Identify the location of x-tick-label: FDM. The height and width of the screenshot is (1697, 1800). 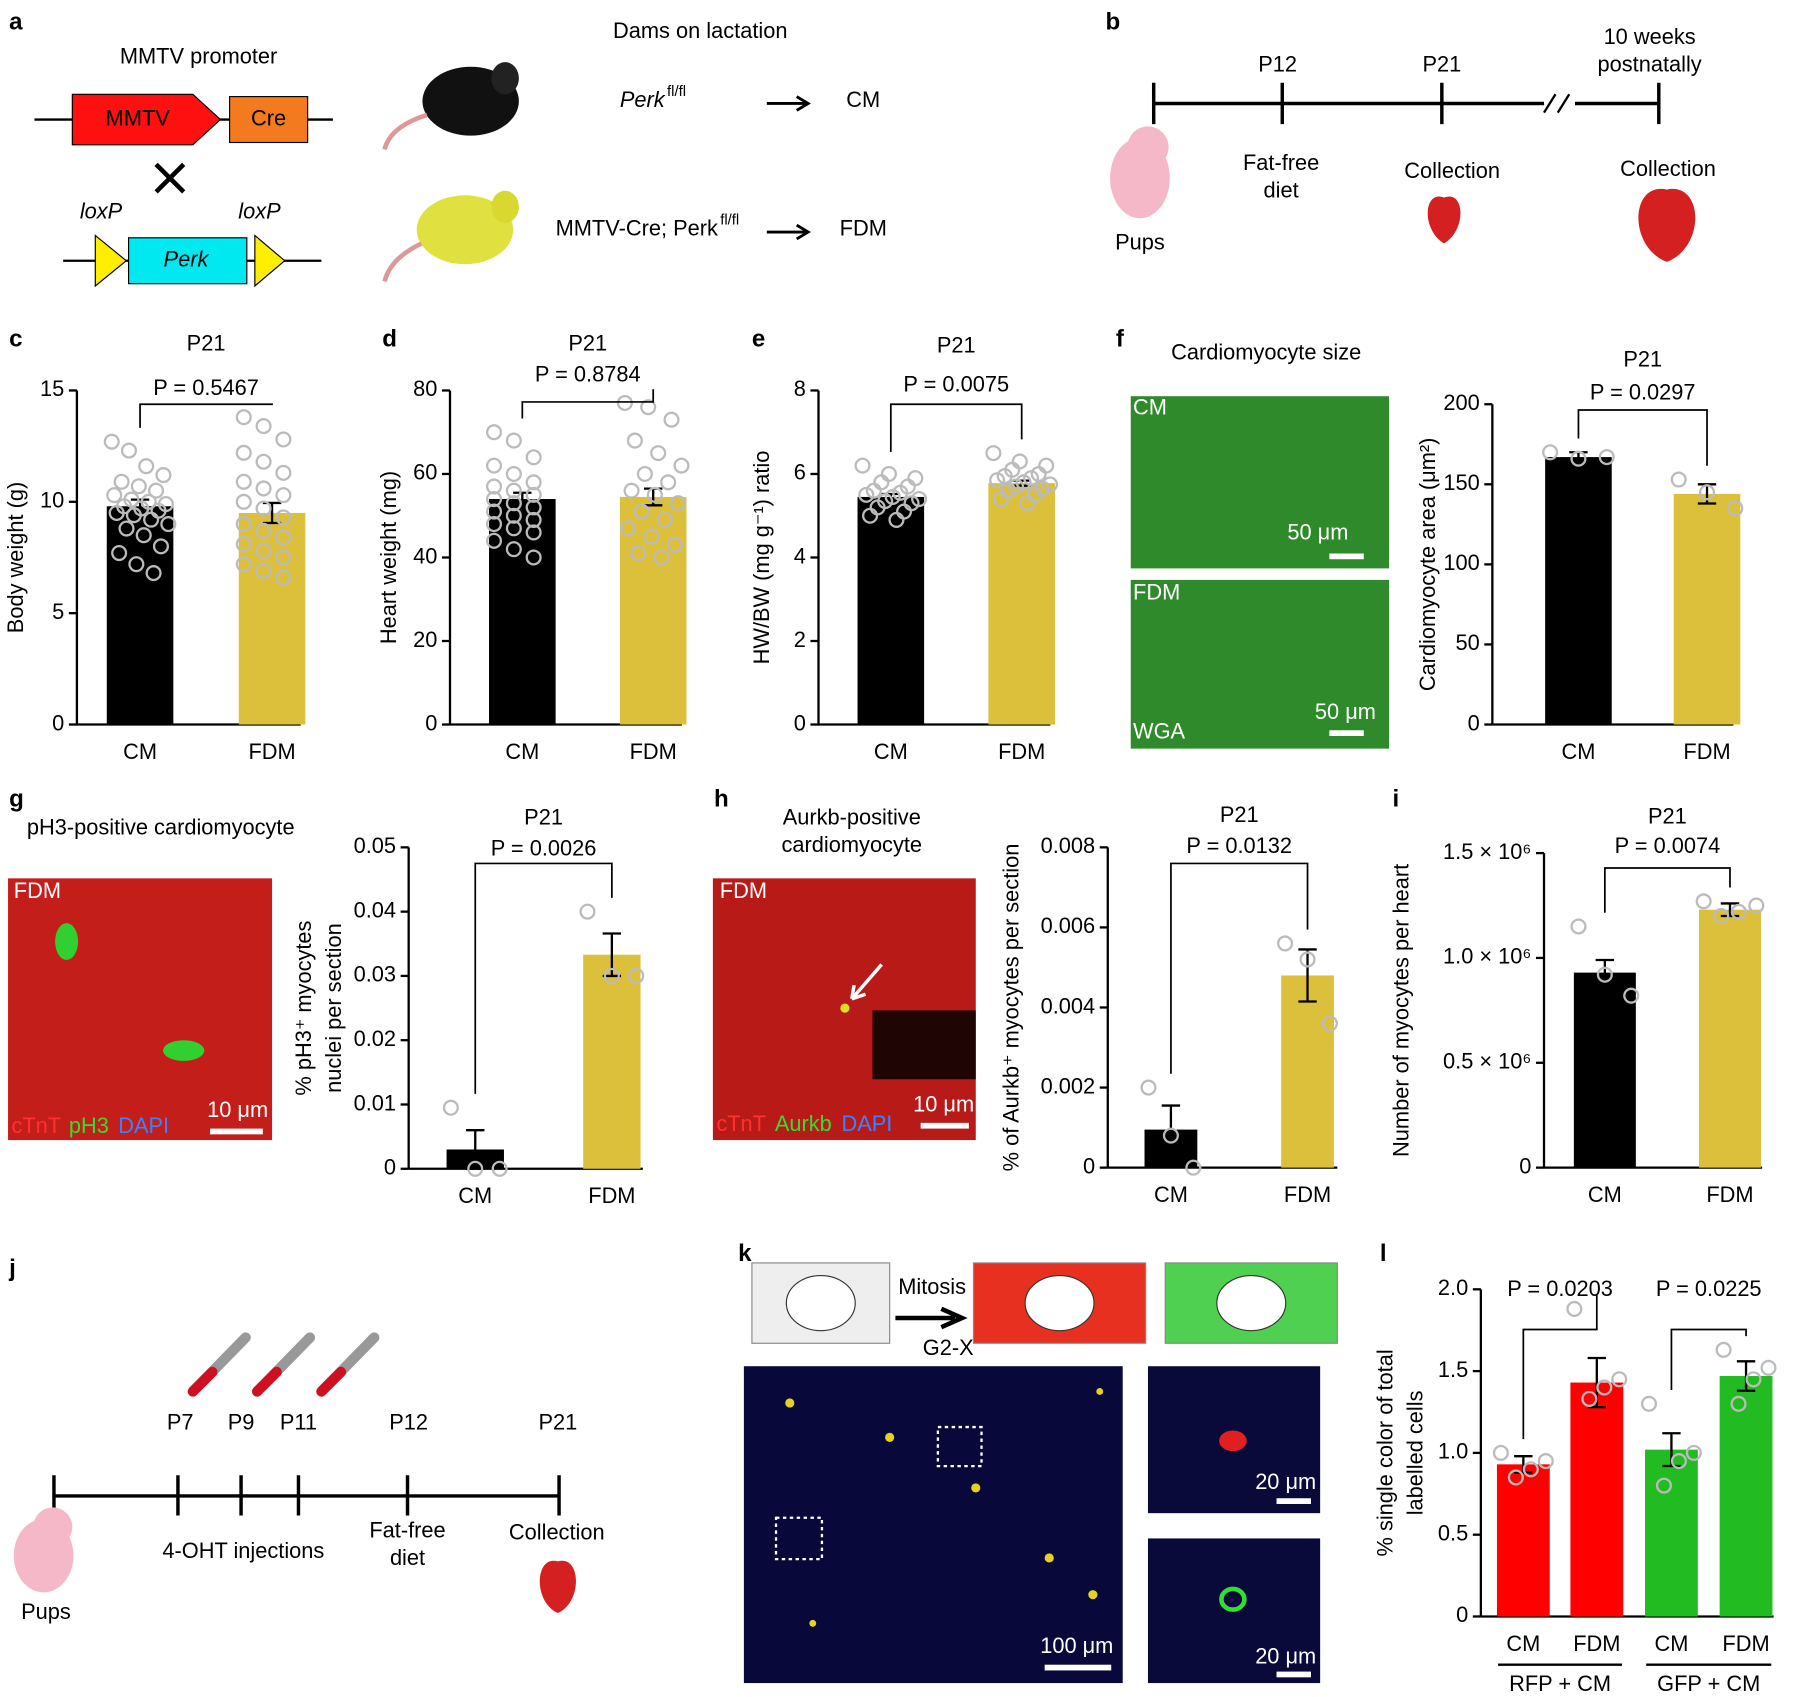
(611, 1195).